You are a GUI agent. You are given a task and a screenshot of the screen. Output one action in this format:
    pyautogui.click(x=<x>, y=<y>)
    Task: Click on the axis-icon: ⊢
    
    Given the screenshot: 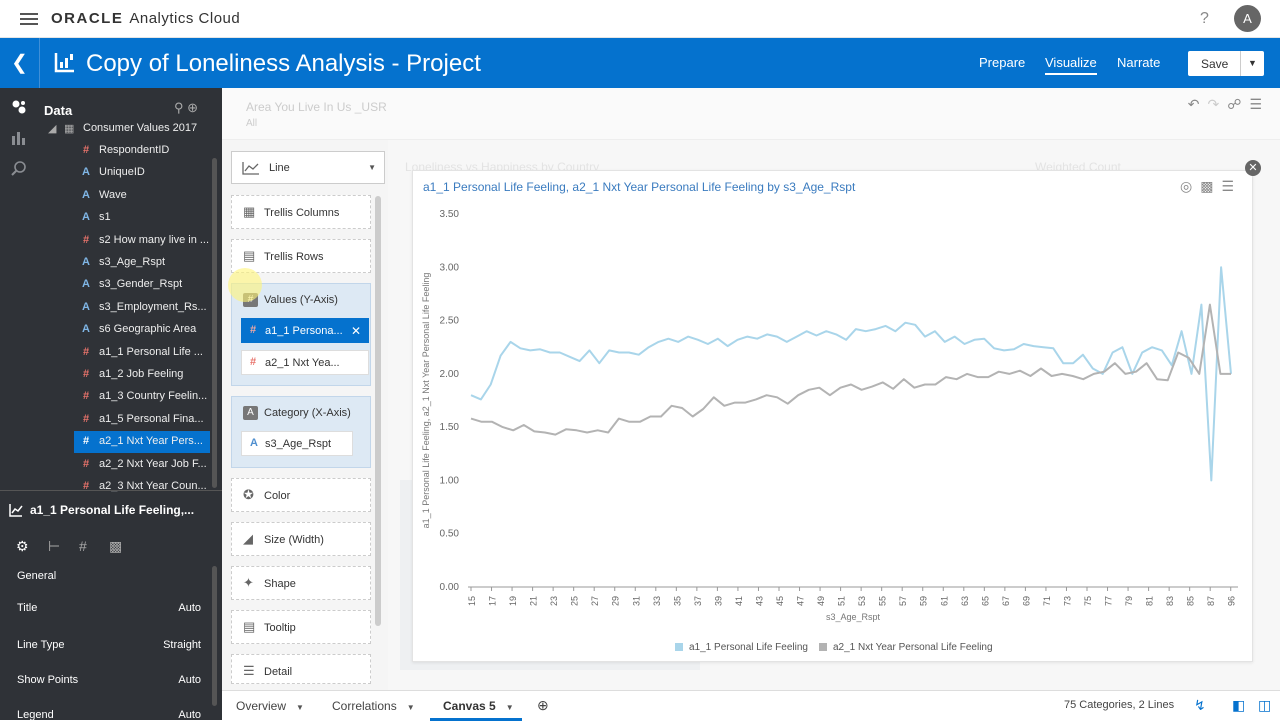 What is the action you would take?
    pyautogui.click(x=54, y=546)
    